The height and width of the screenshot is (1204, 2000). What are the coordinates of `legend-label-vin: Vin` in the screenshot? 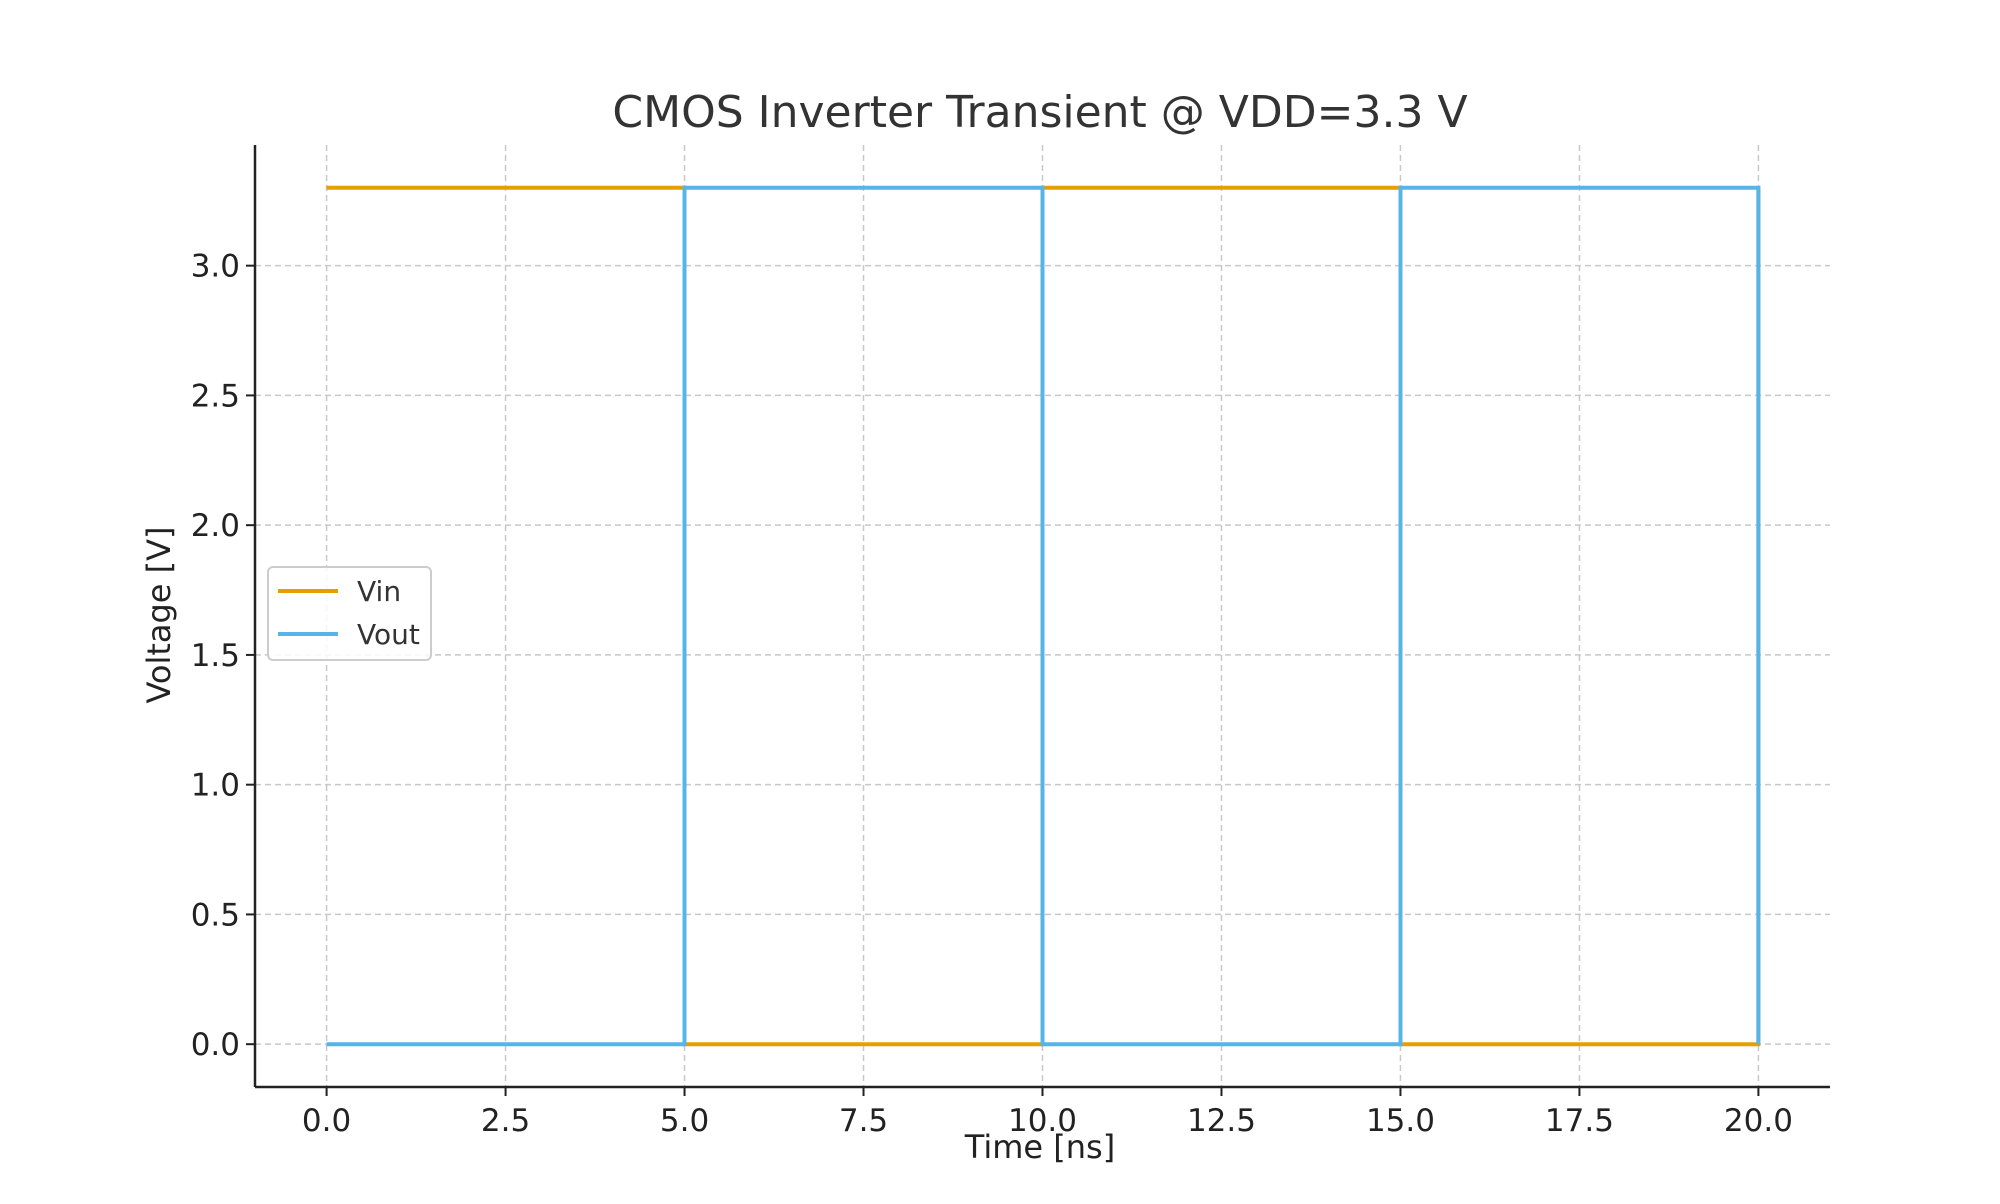 It's located at (379, 591).